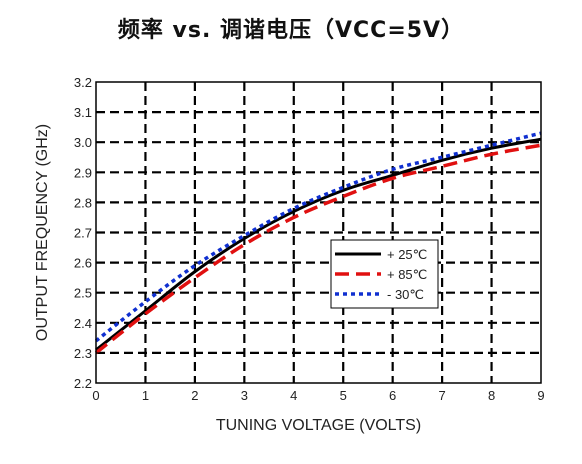 This screenshot has width=582, height=464. Describe the element at coordinates (83, 172) in the screenshot. I see `y-tick-label: 2.9` at that location.